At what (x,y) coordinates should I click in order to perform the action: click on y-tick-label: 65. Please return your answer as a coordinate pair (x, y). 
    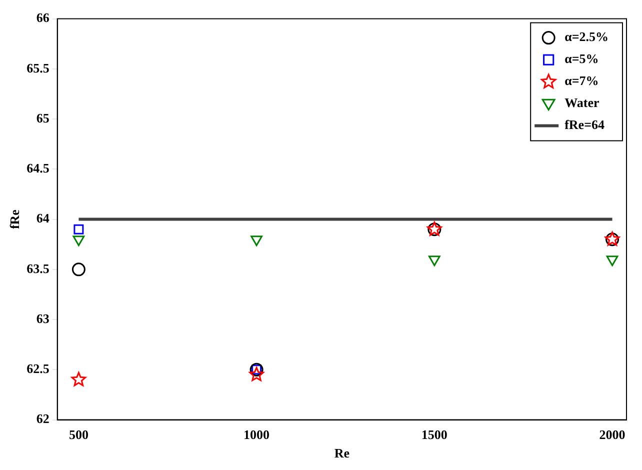
    Looking at the image, I should click on (43, 118).